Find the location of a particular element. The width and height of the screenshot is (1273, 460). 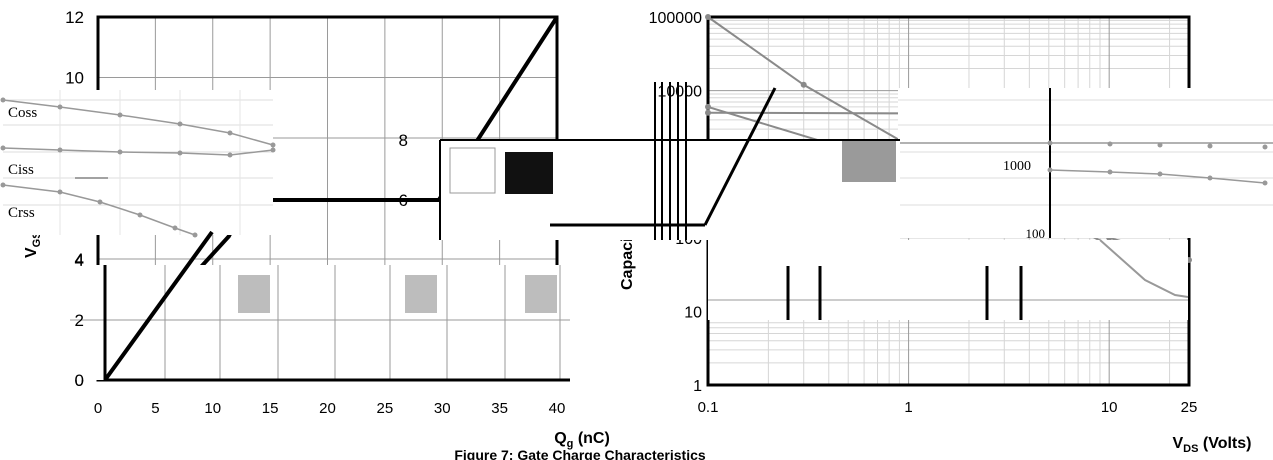

x-axis-title: VDS (Volts) is located at coordinates (1212, 445).